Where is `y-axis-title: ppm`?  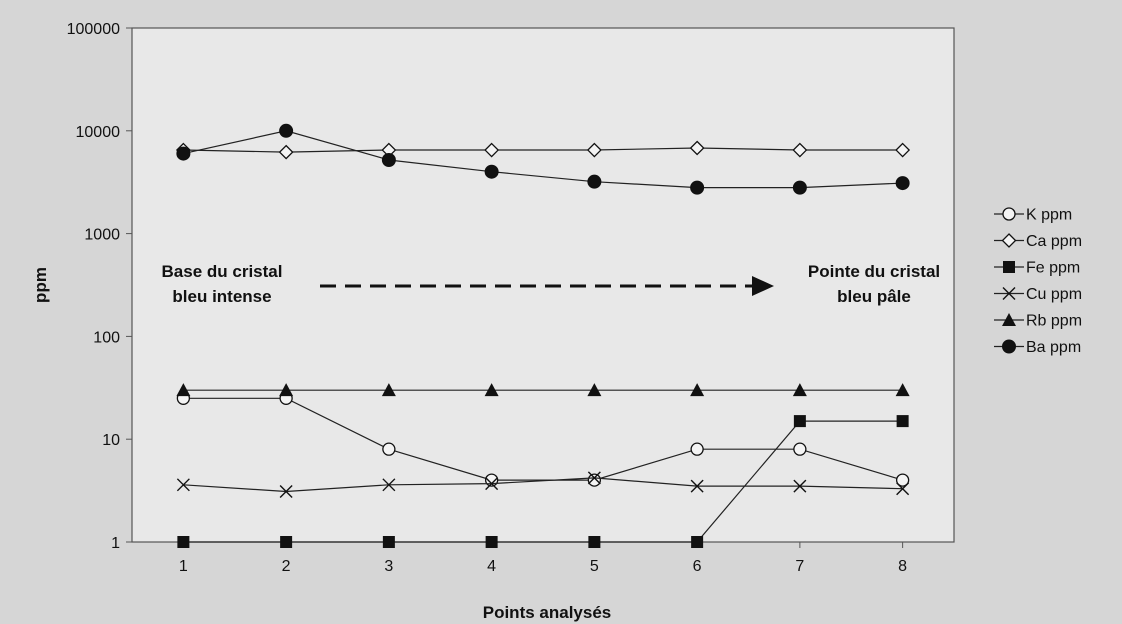 y-axis-title: ppm is located at coordinates (40, 285).